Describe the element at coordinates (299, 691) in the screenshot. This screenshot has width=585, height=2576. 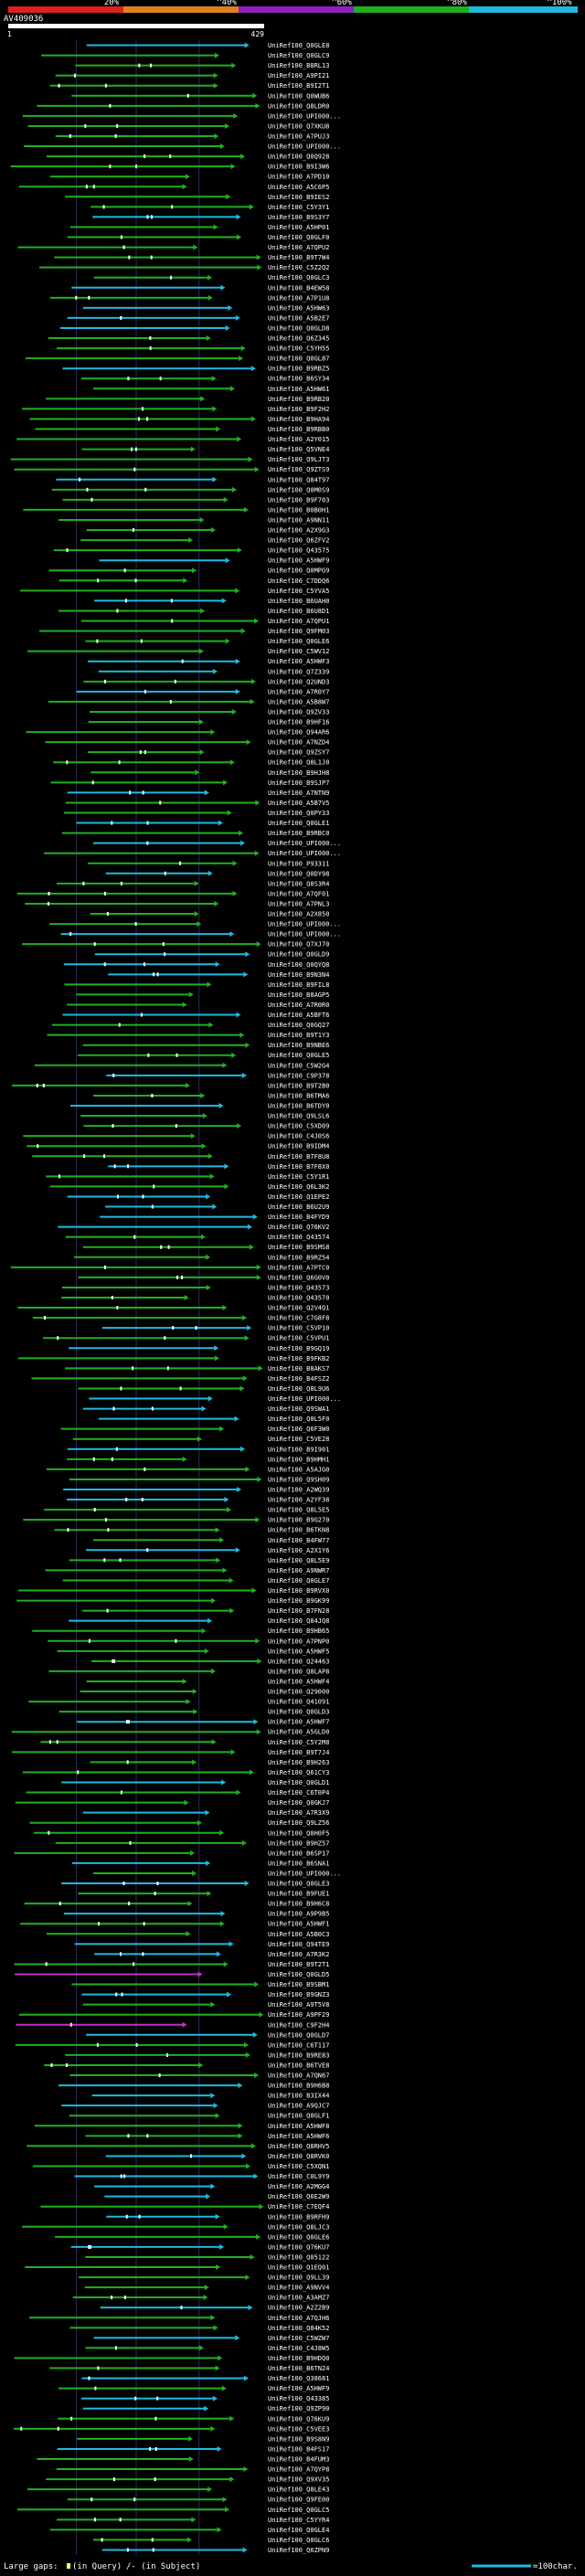
I see `hit-label: UniRef100_A7R0Y7` at that location.